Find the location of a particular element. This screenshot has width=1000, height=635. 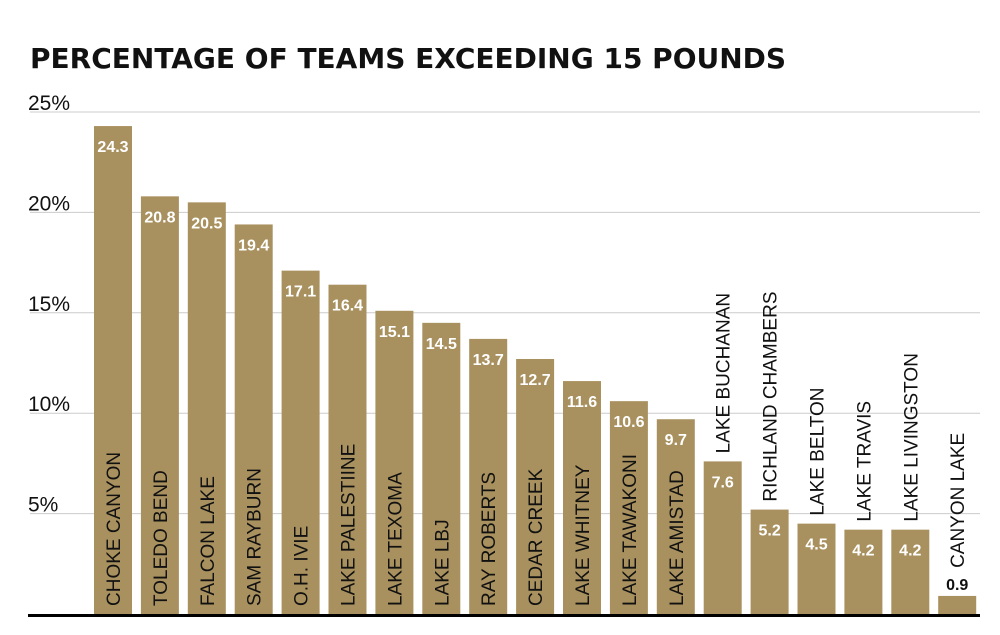

category-label: CANYON LAKE is located at coordinates (958, 500).